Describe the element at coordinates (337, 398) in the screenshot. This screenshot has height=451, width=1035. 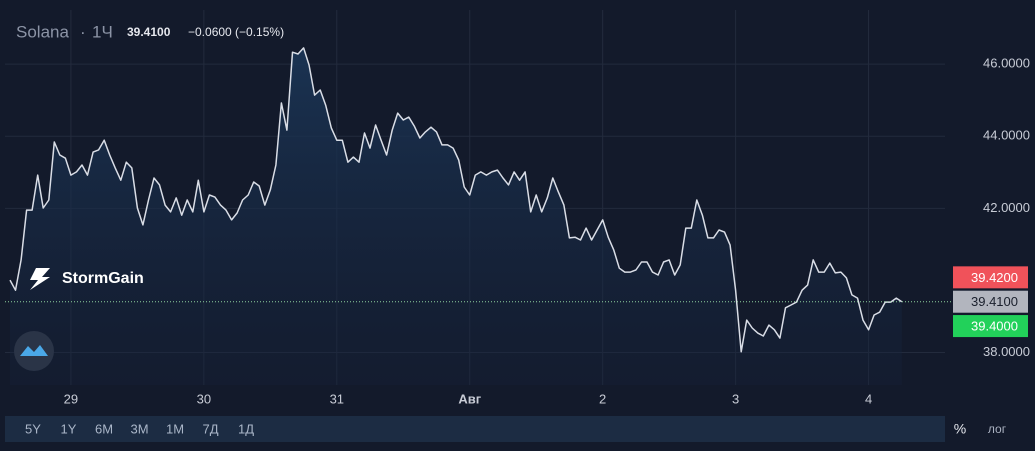
I see `x-tick-label: 31` at that location.